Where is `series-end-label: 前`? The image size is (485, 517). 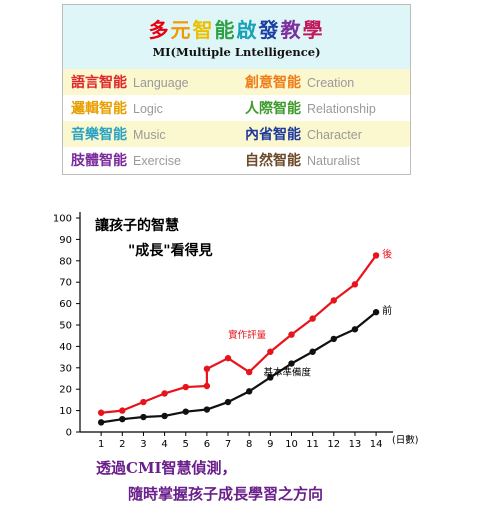
series-end-label: 前 is located at coordinates (387, 310).